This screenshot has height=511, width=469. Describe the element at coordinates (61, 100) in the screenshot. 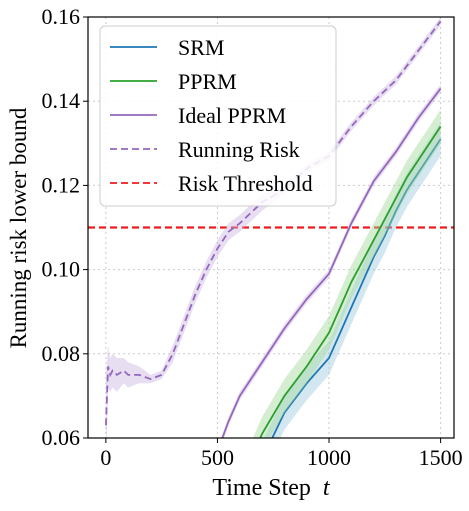

I see `y-tick-label: 0.14` at that location.